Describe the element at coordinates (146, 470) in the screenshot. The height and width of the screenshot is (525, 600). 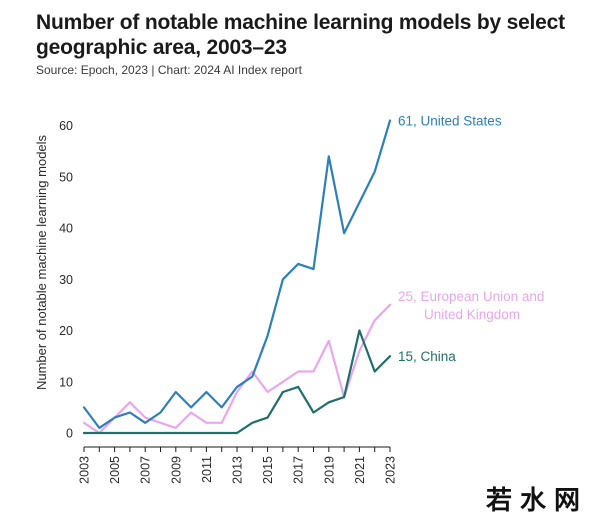
I see `x-tick-label-2007: 2007` at that location.